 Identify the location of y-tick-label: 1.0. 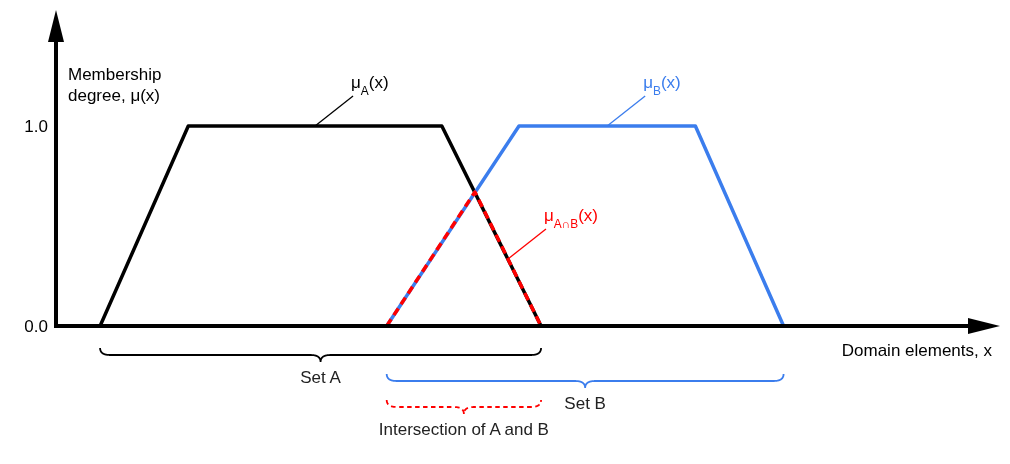
(36, 127).